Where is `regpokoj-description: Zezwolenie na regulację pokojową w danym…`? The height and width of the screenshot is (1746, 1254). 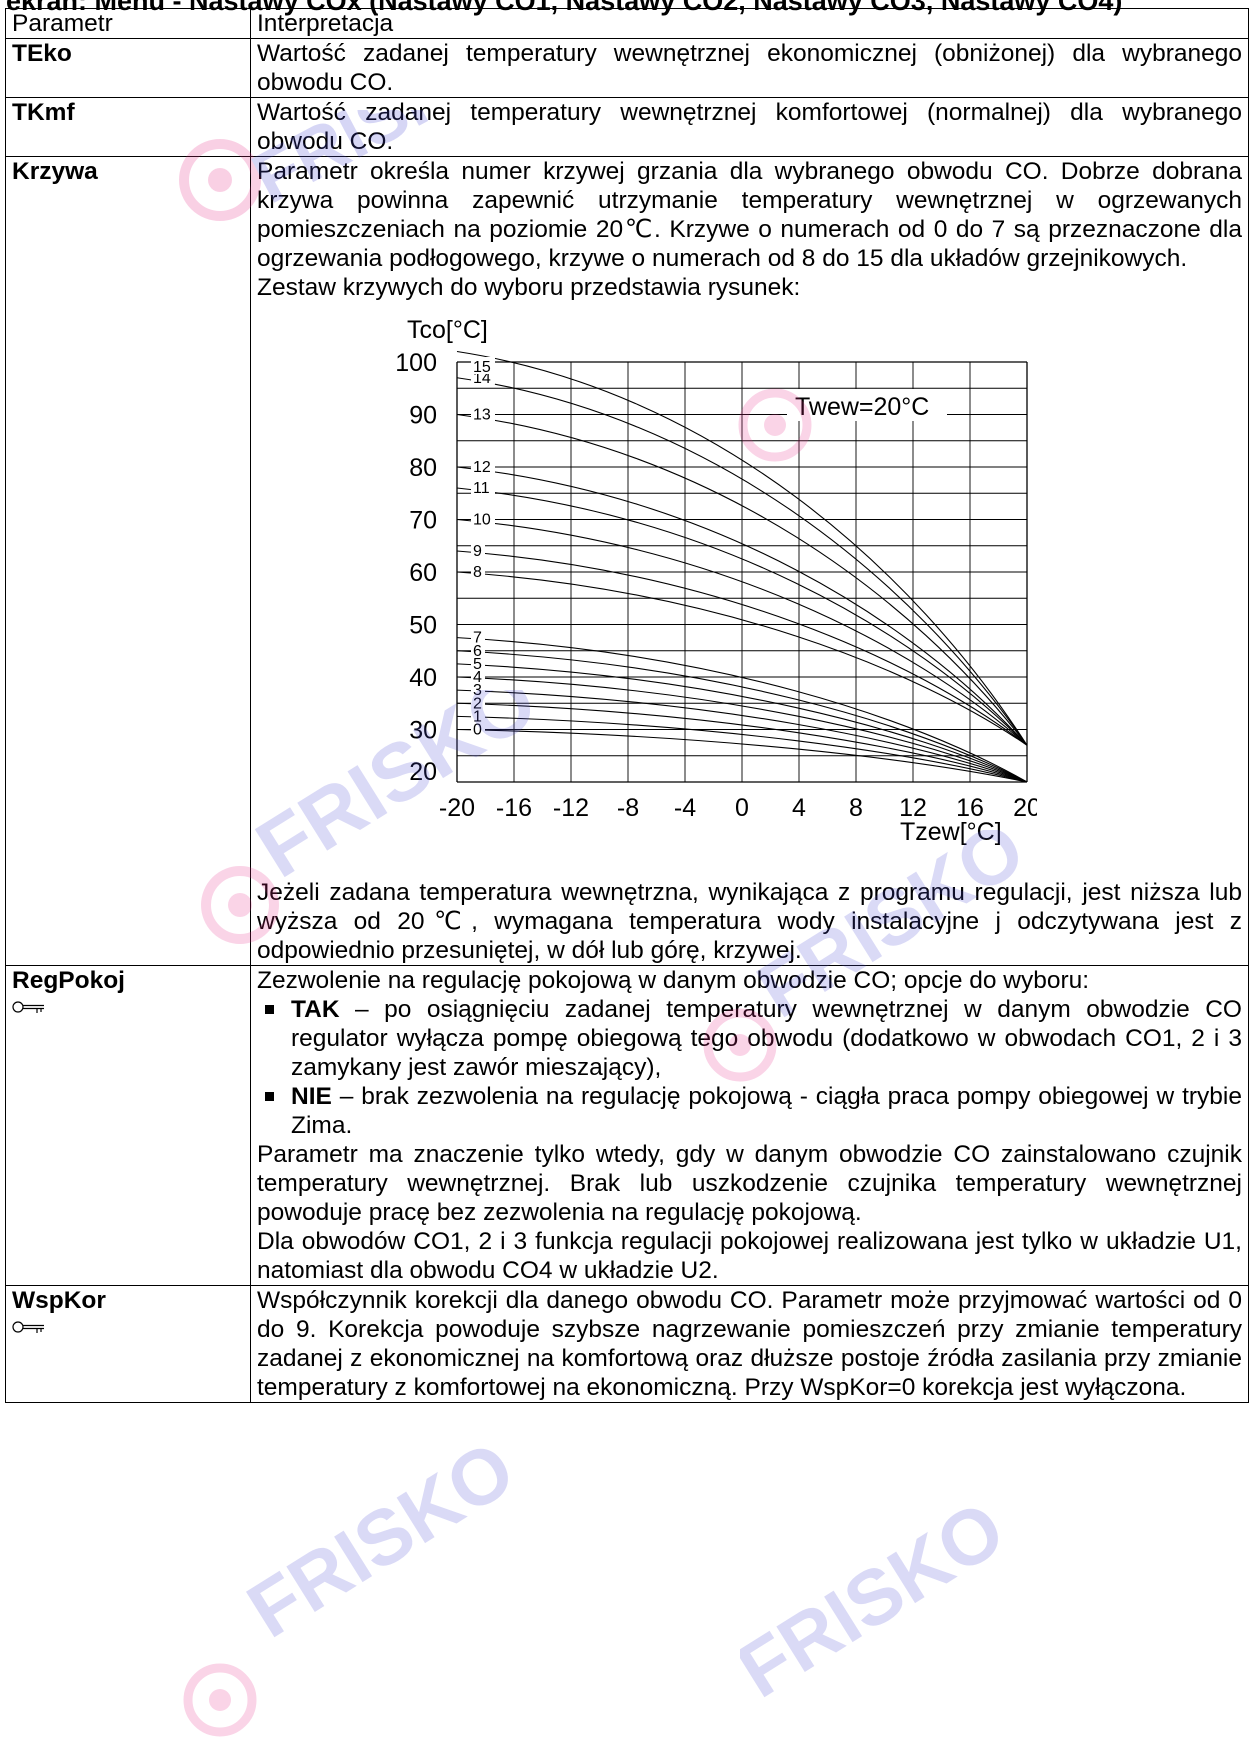 regpokoj-description: Zezwolenie na regulację pokojową w danym… is located at coordinates (673, 980).